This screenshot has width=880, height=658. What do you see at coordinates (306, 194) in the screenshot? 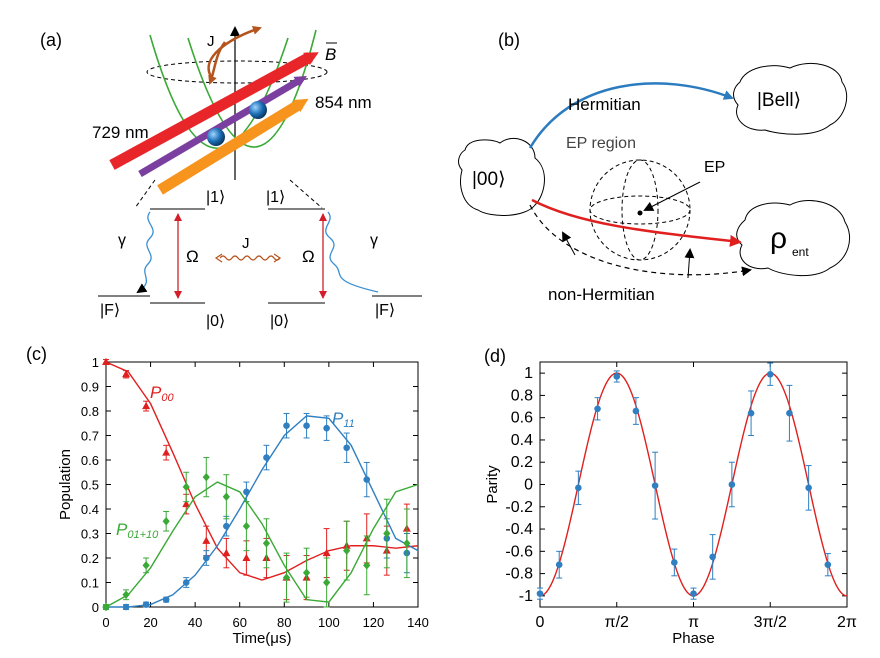
I see `cone-line-right` at bounding box center [306, 194].